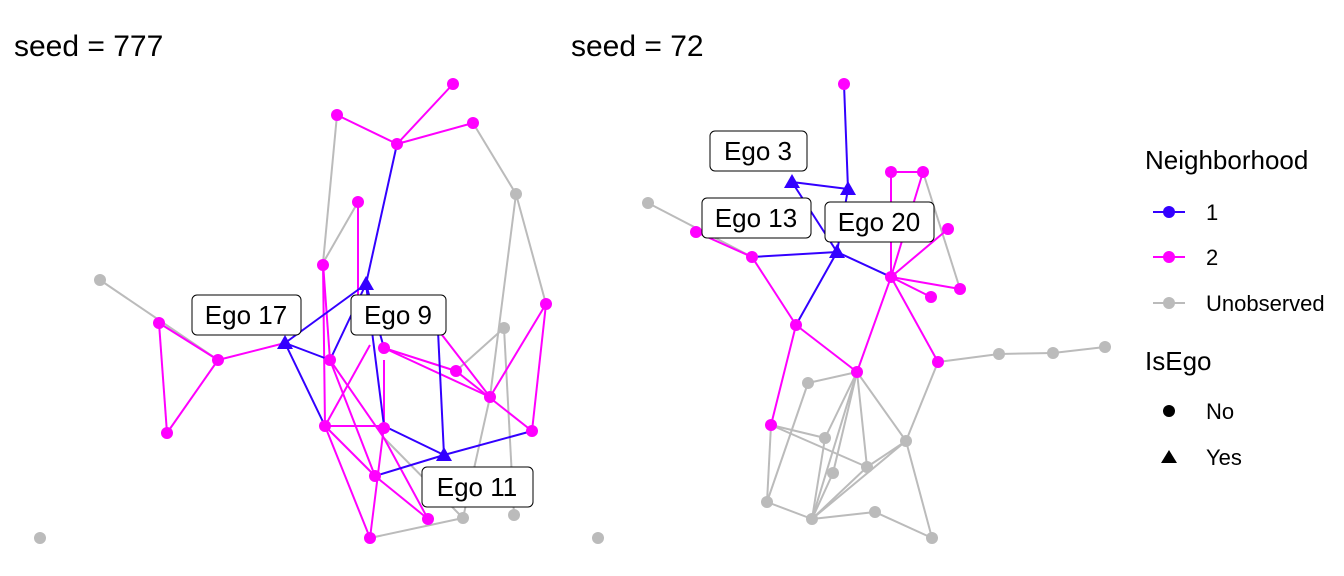  I want to click on svg-text: Ego 3, so click(758, 151).